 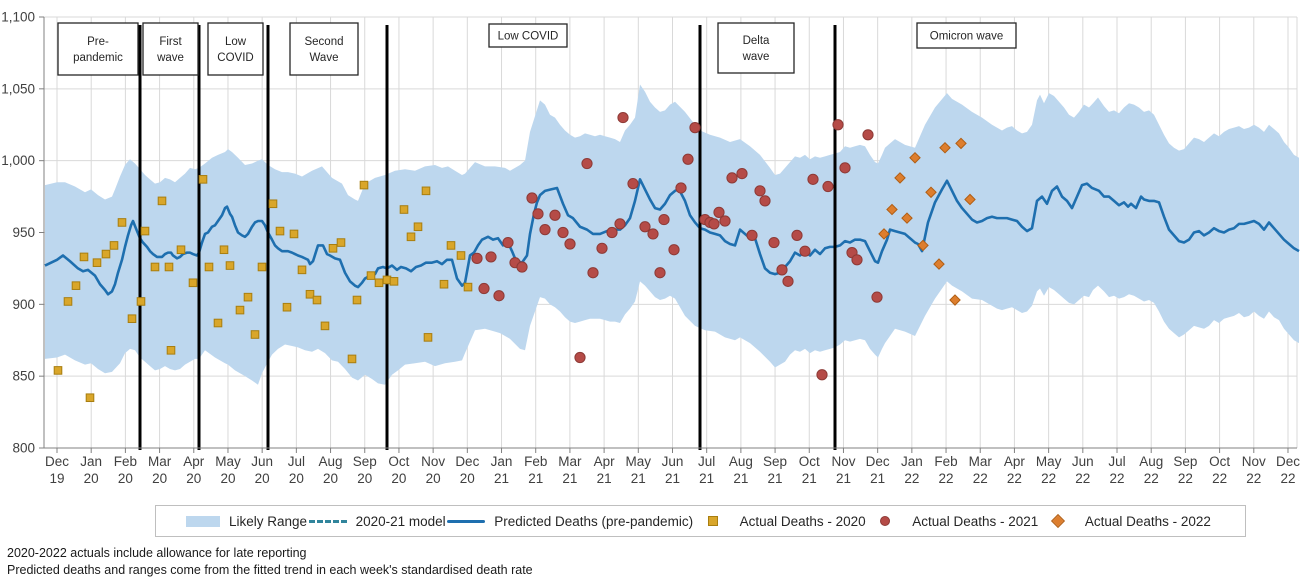 What do you see at coordinates (570, 521) in the screenshot?
I see `legend-item-predicted-deaths: Predicted Deaths (pre-pandemic)` at bounding box center [570, 521].